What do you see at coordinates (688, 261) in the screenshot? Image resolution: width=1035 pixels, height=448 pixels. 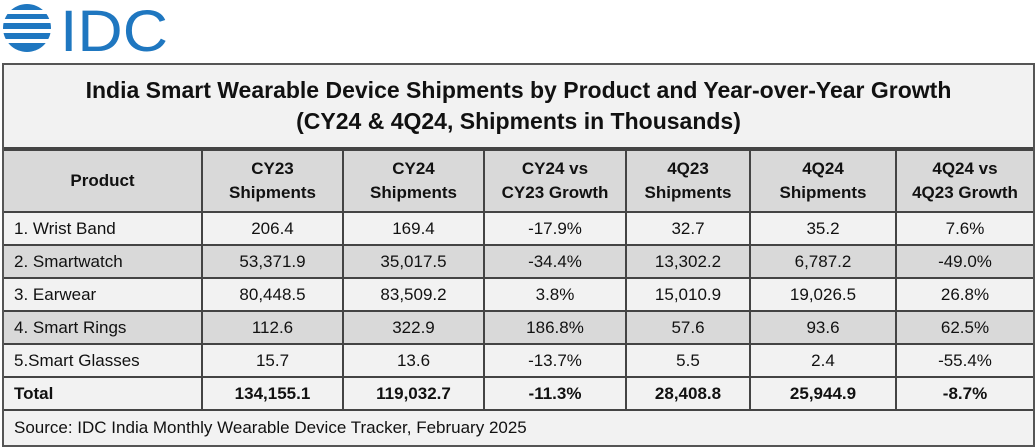 I see `value-cell: 13,302.2` at bounding box center [688, 261].